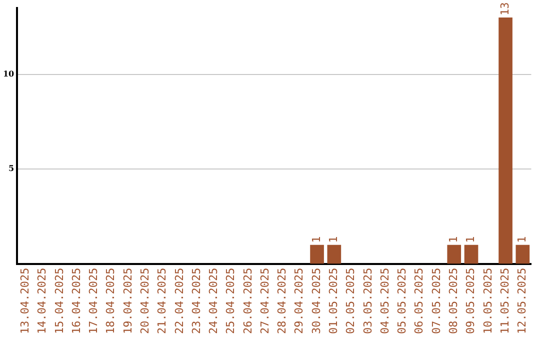 The height and width of the screenshot is (340, 540). Describe the element at coordinates (76, 301) in the screenshot. I see `x-tick-label: 16.04.2025` at that location.